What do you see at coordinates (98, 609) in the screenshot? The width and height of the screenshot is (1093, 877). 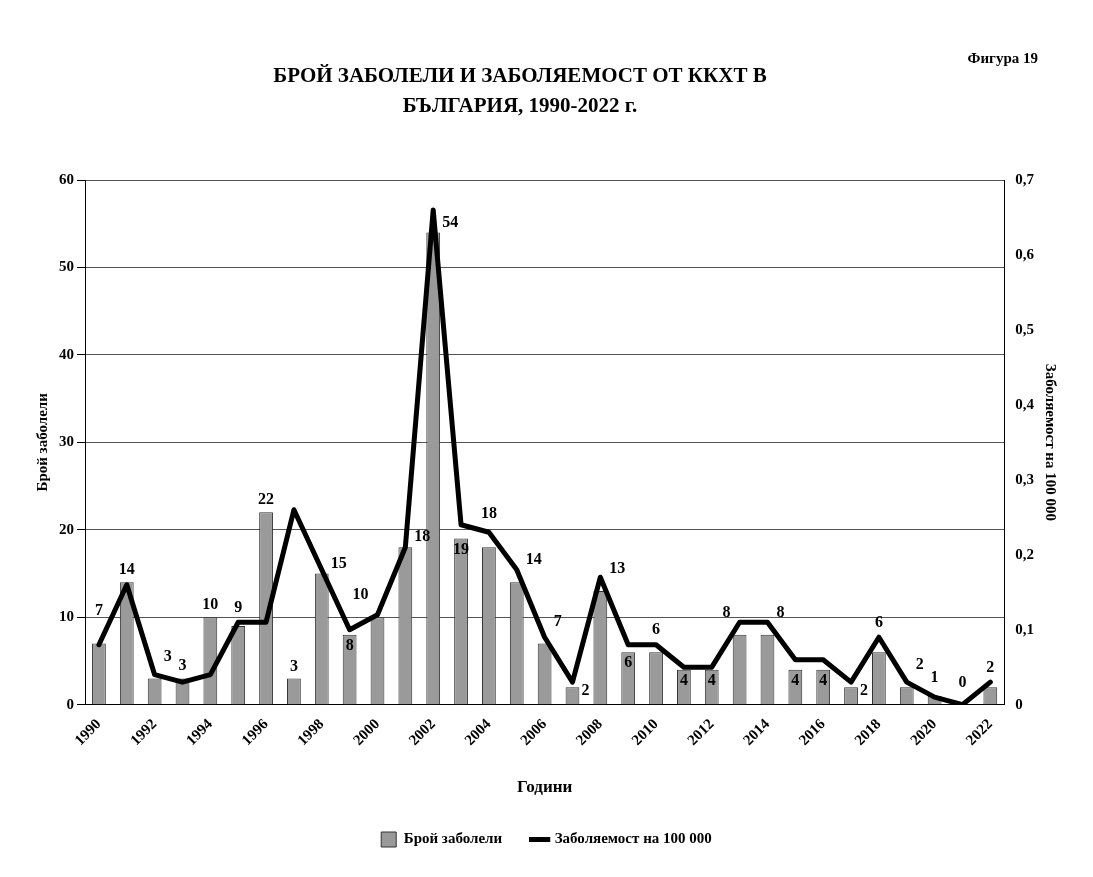 I see `data-label: 7` at bounding box center [98, 609].